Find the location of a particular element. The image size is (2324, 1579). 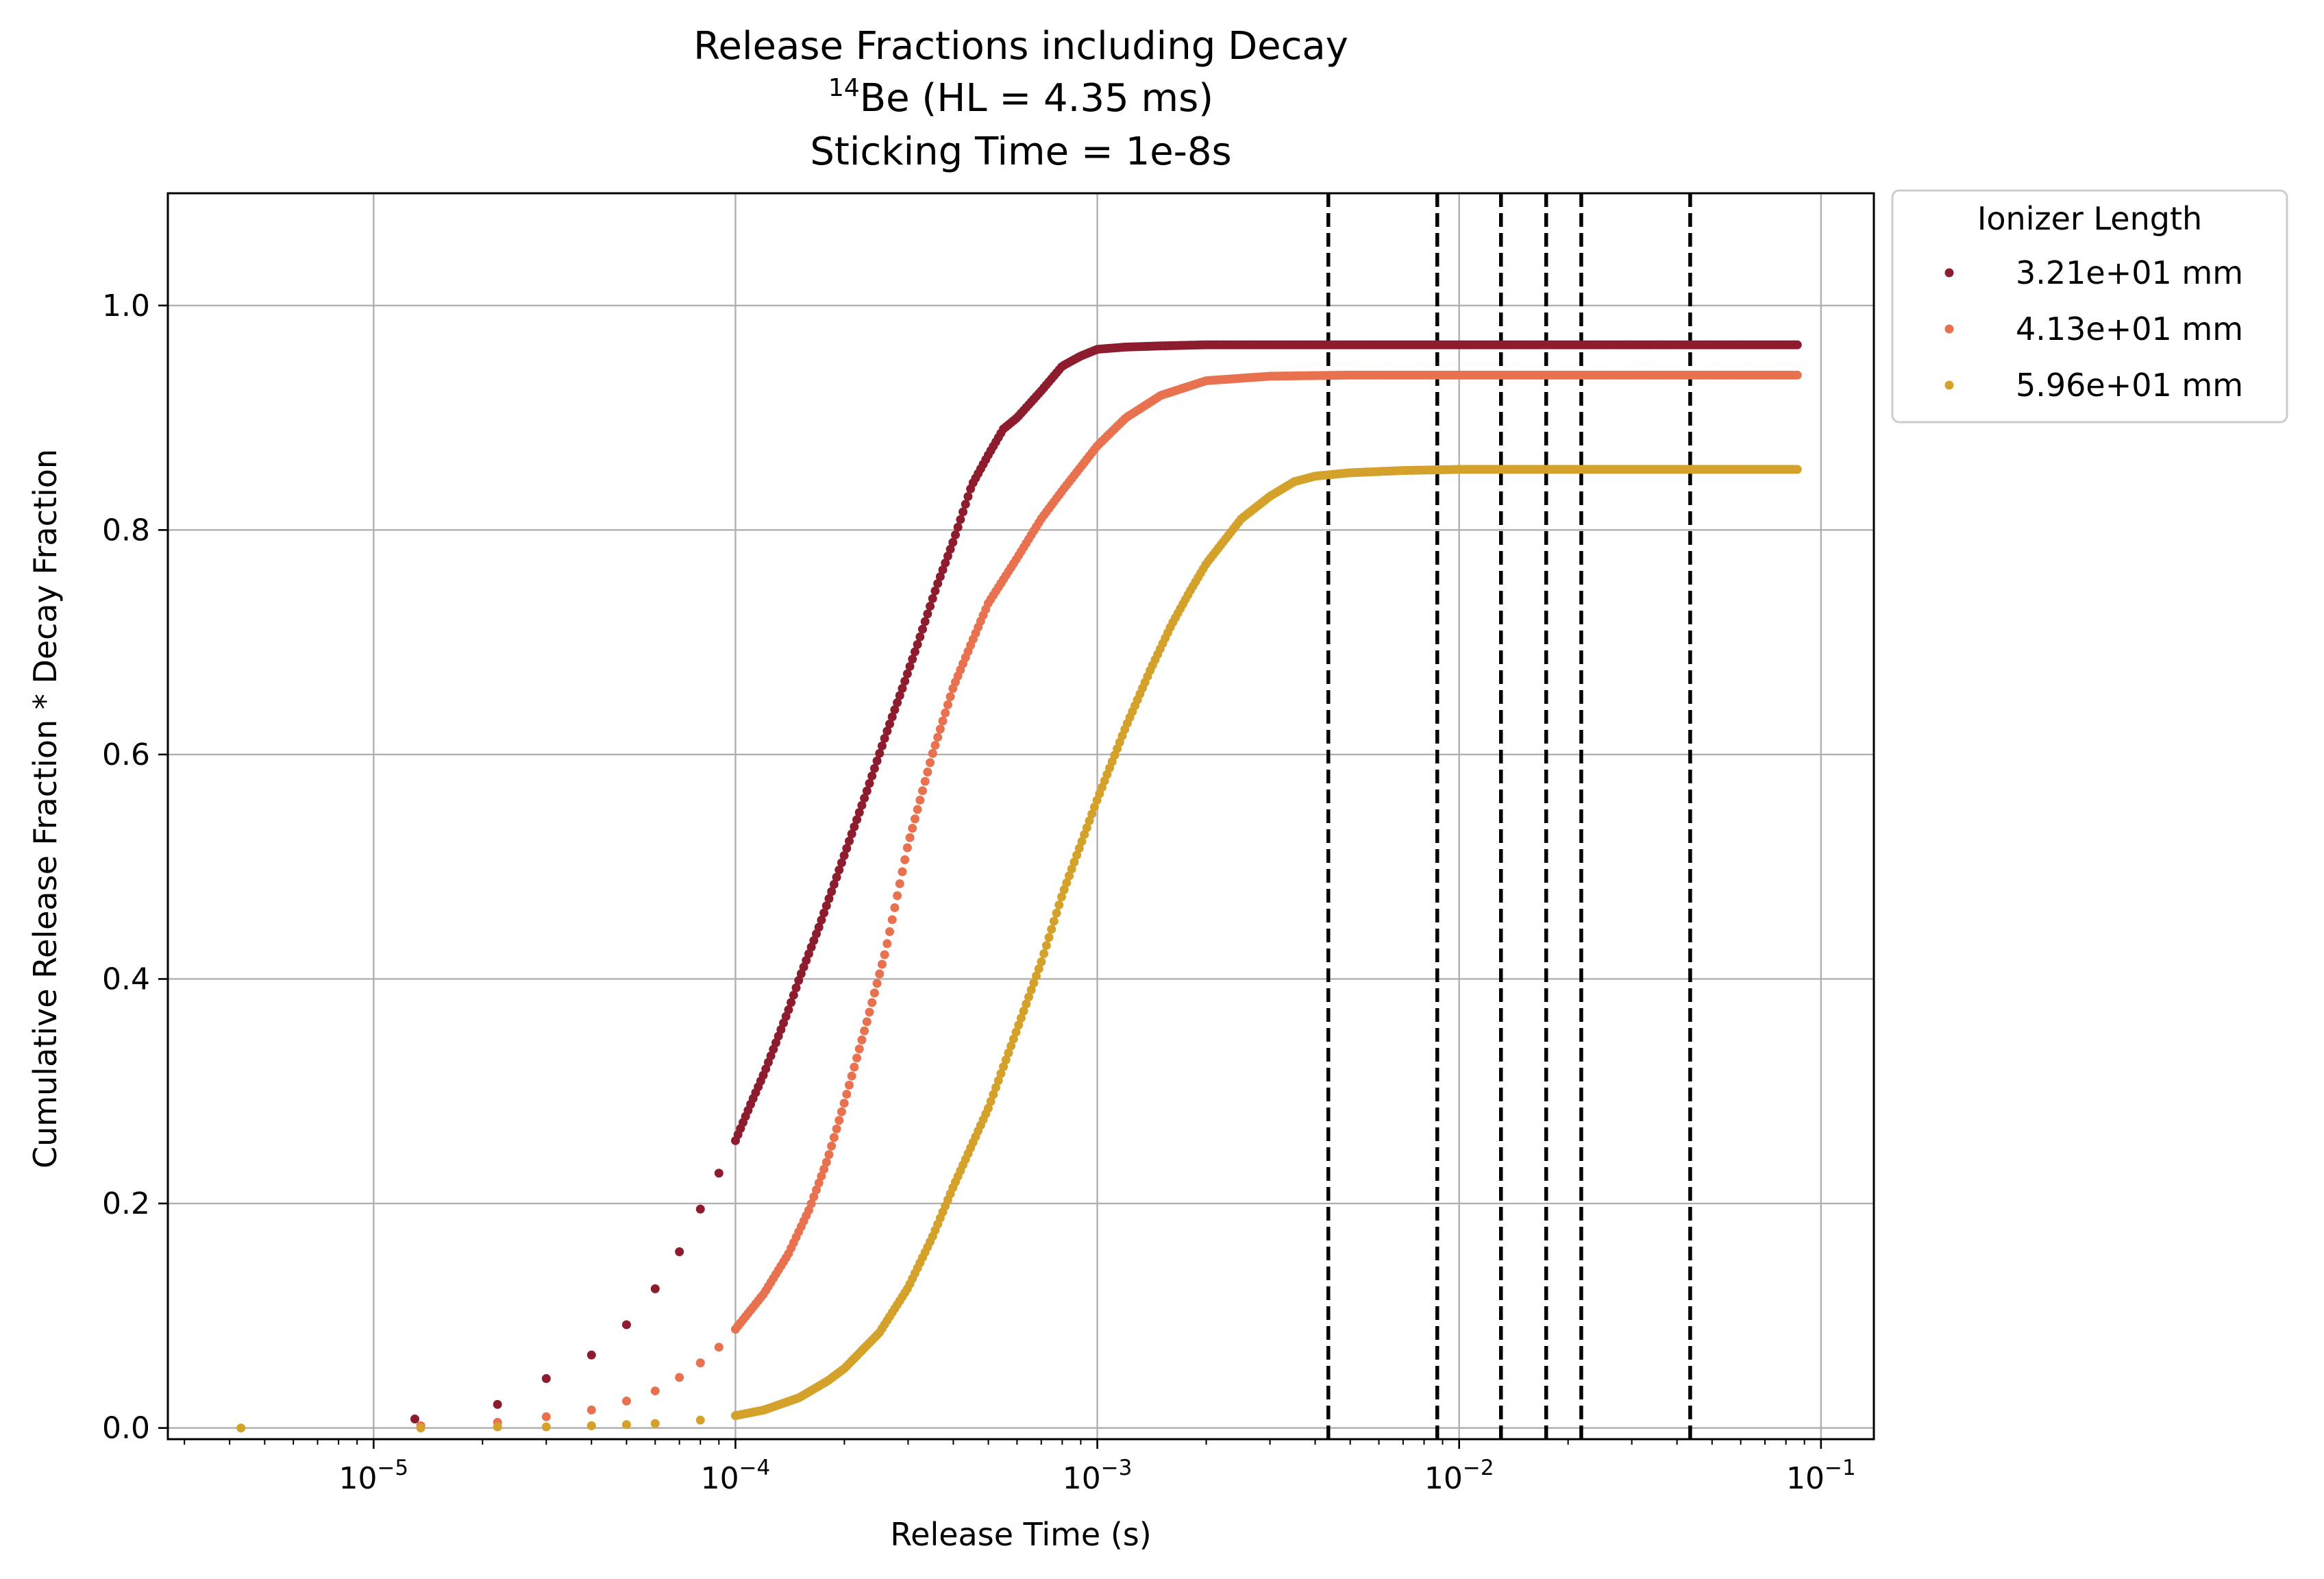

legend-label: 3.21e+01 mm is located at coordinates (2129, 272).